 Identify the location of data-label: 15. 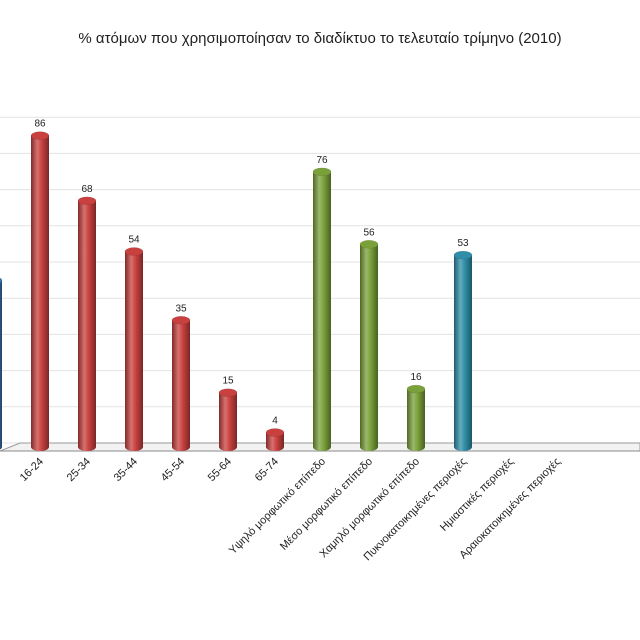
(228, 381).